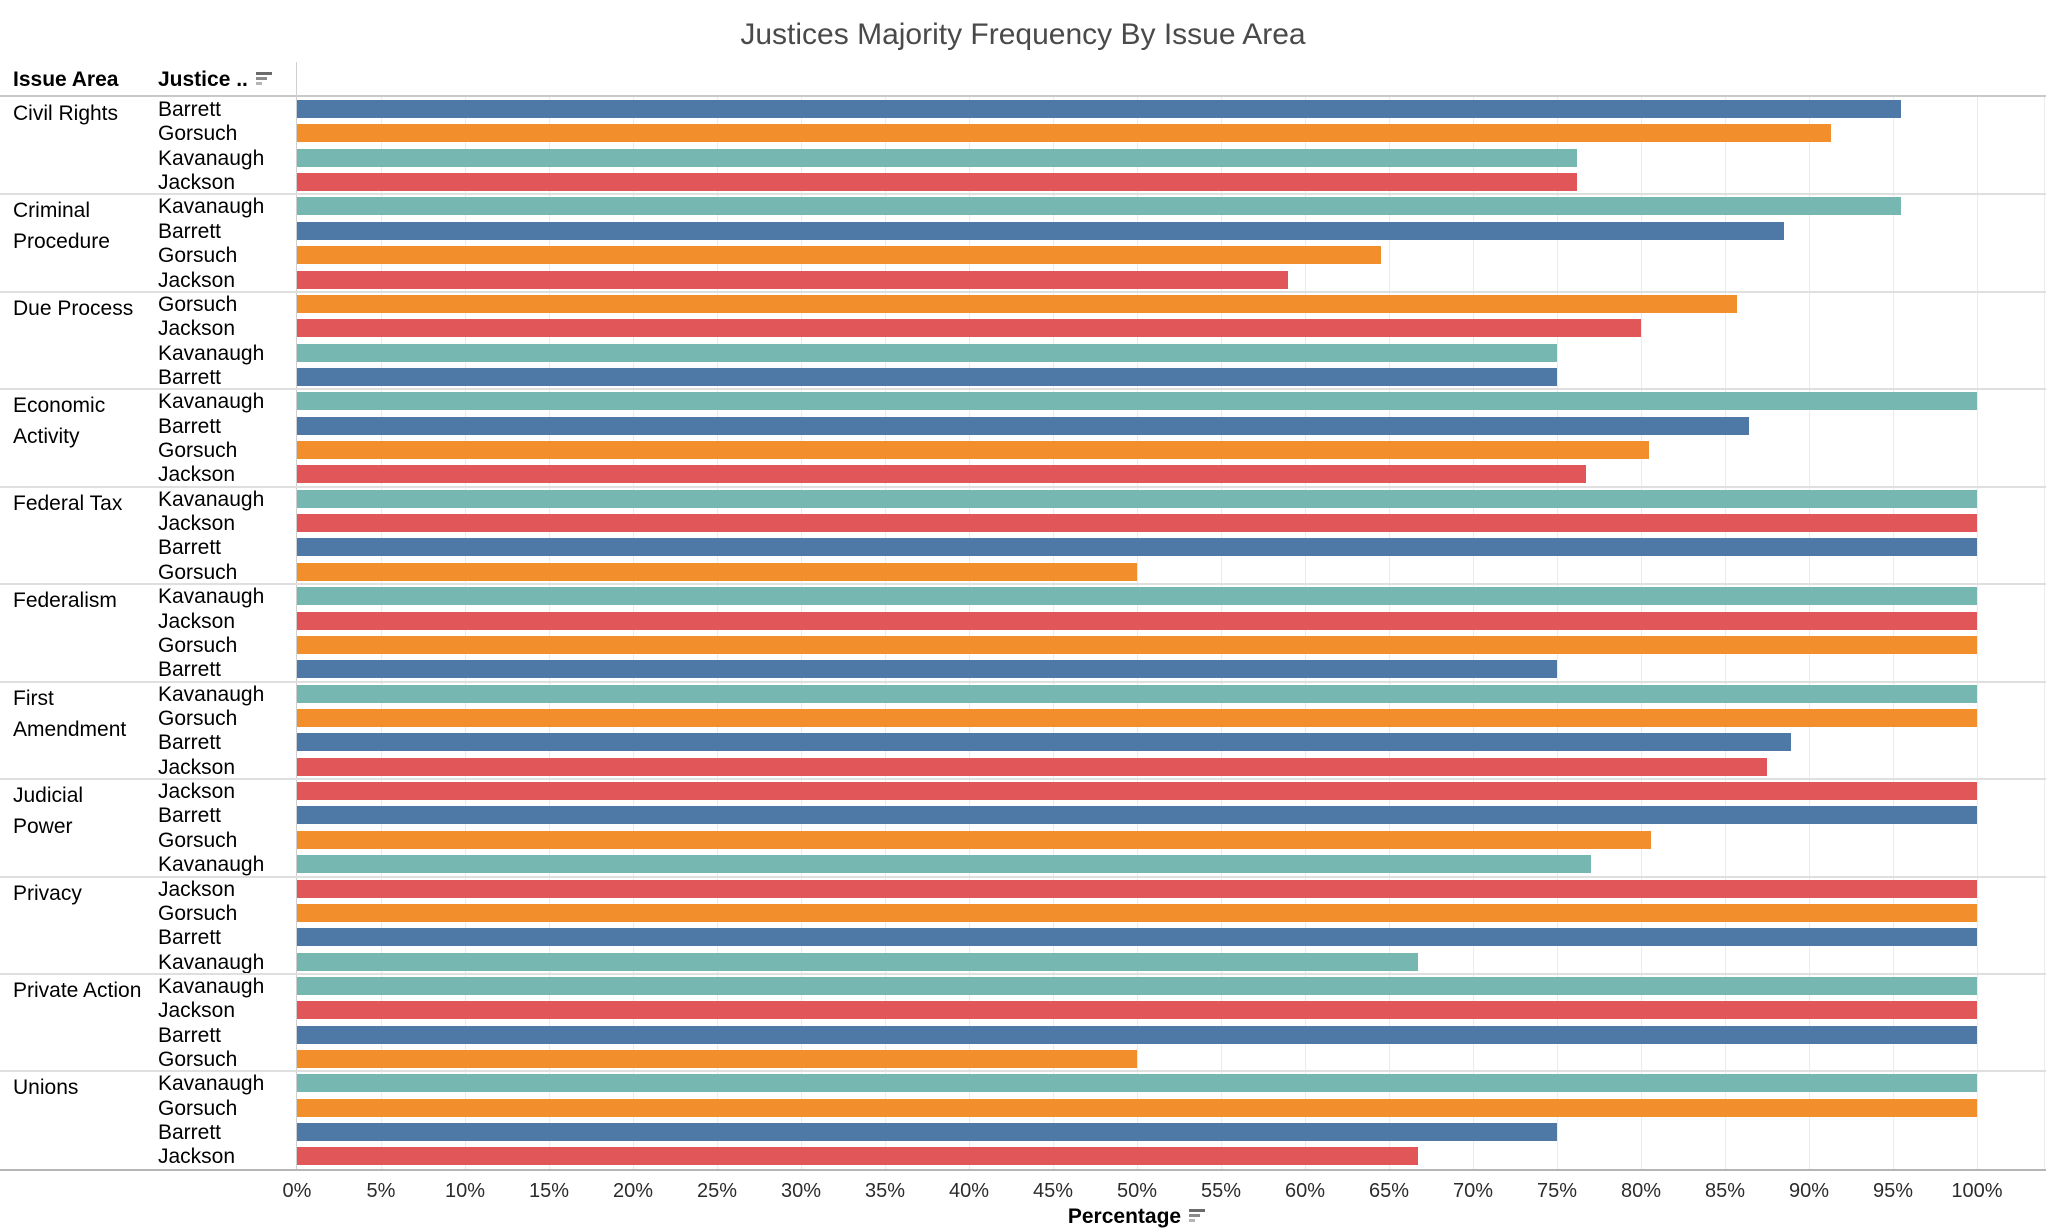 The height and width of the screenshot is (1230, 2046). I want to click on bar-first-amendment-kavanaugh, so click(1137, 693).